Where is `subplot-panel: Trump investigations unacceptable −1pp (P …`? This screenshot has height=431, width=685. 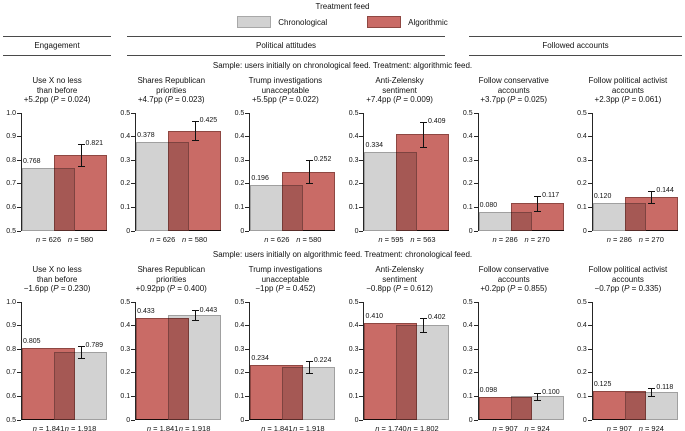
subplot-panel: Trump investigations unacceptable −1pp (P … is located at coordinates (285, 348).